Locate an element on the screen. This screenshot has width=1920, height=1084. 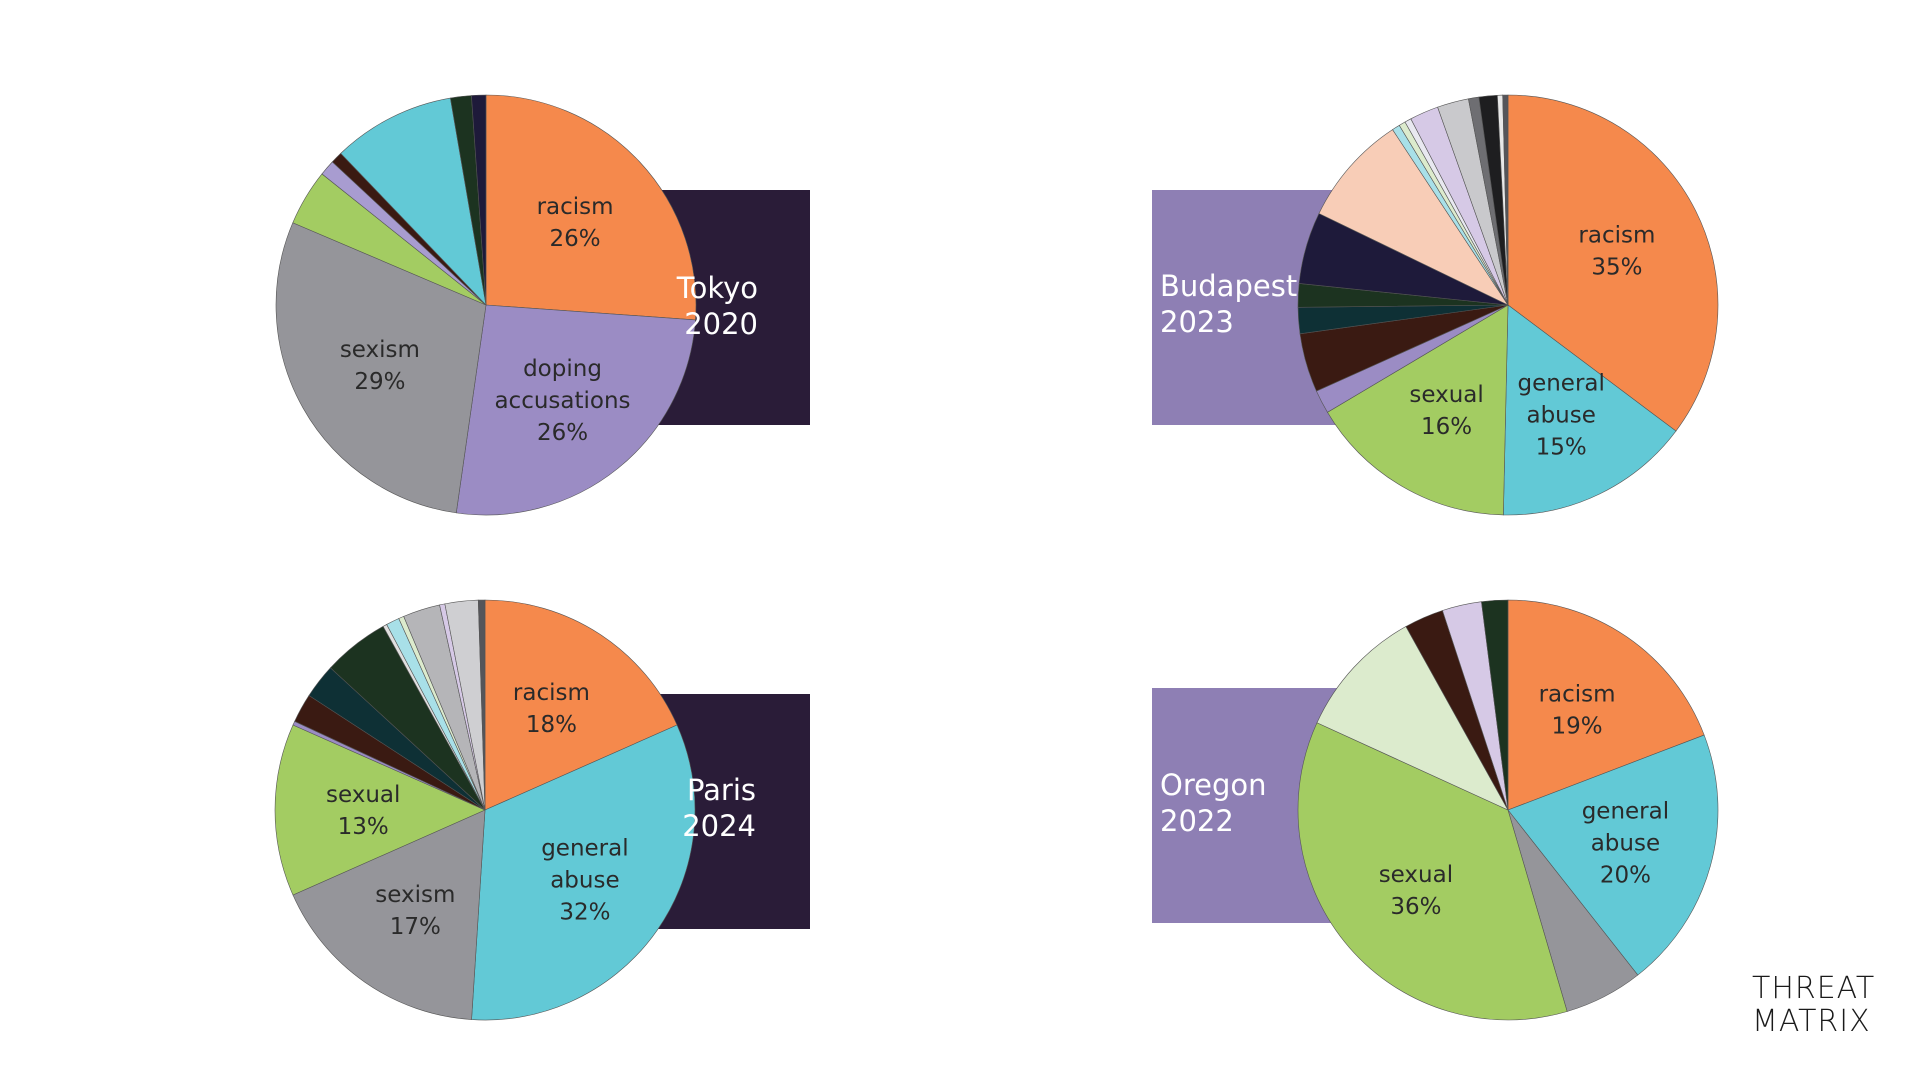
budapest-2023-label-racism-line-0: racism is located at coordinates (1616, 236).